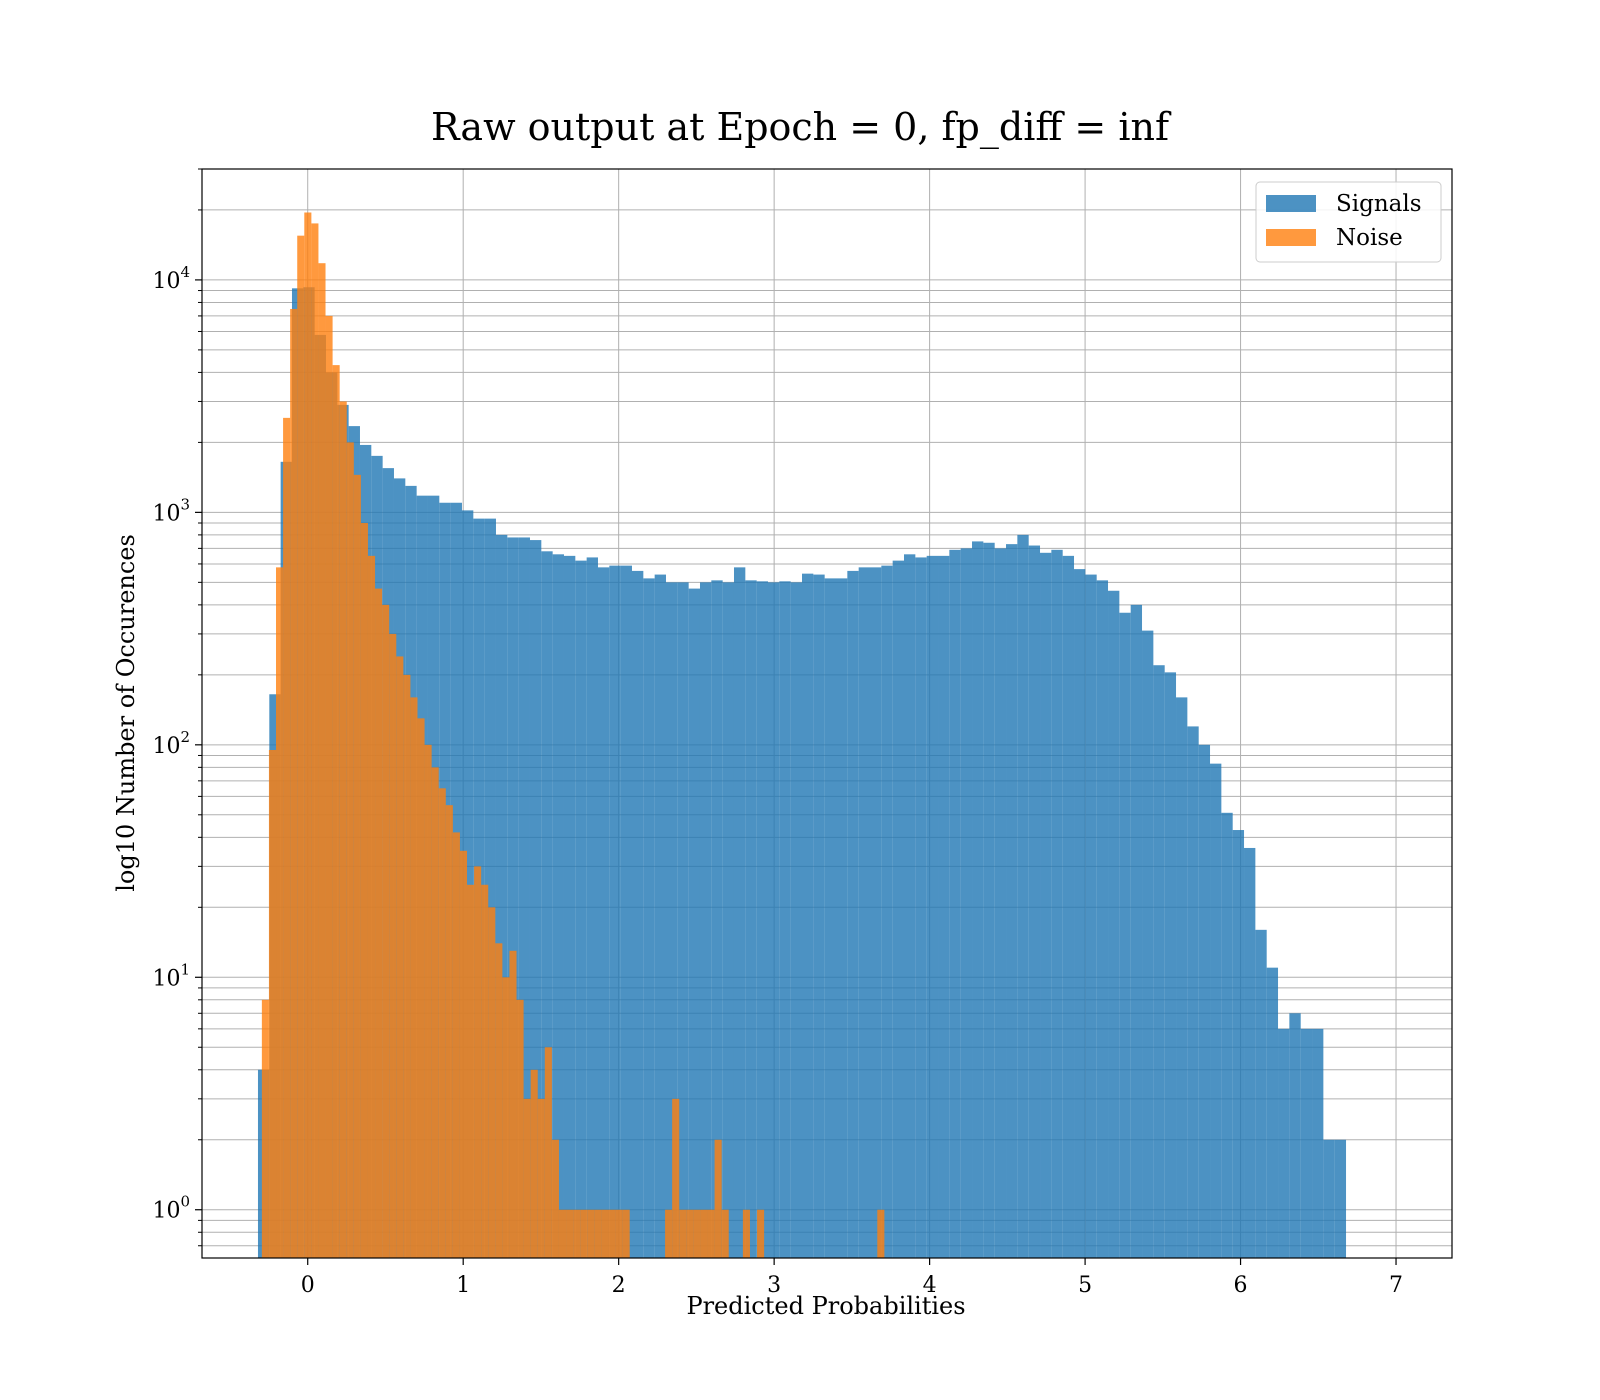 This screenshot has width=1600, height=1400. Describe the element at coordinates (930, 1285) in the screenshot. I see `x-tick-label: 4` at that location.